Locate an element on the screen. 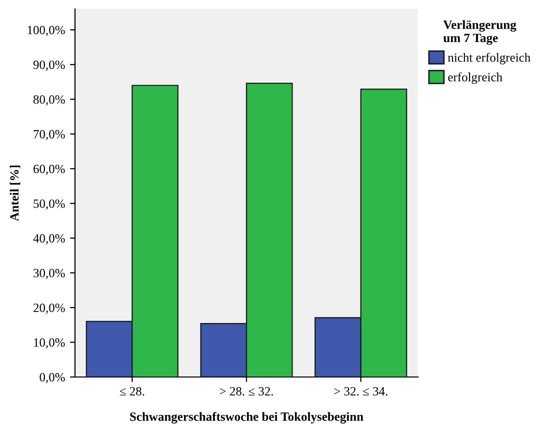  y-tick-label: 10,0% is located at coordinates (49, 343).